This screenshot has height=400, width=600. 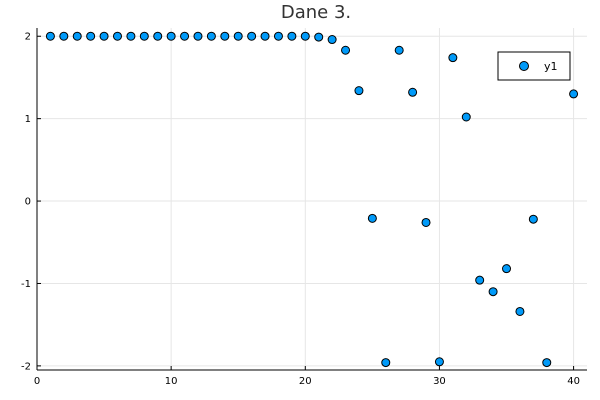 What do you see at coordinates (524, 66) in the screenshot?
I see `legend-marker-y1` at bounding box center [524, 66].